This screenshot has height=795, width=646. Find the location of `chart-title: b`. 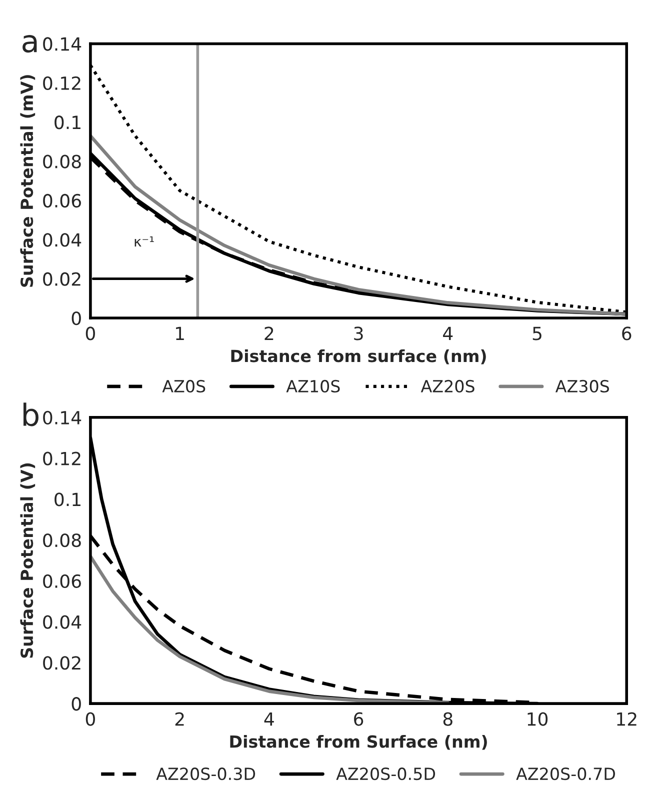

chart-title: b is located at coordinates (31, 414).